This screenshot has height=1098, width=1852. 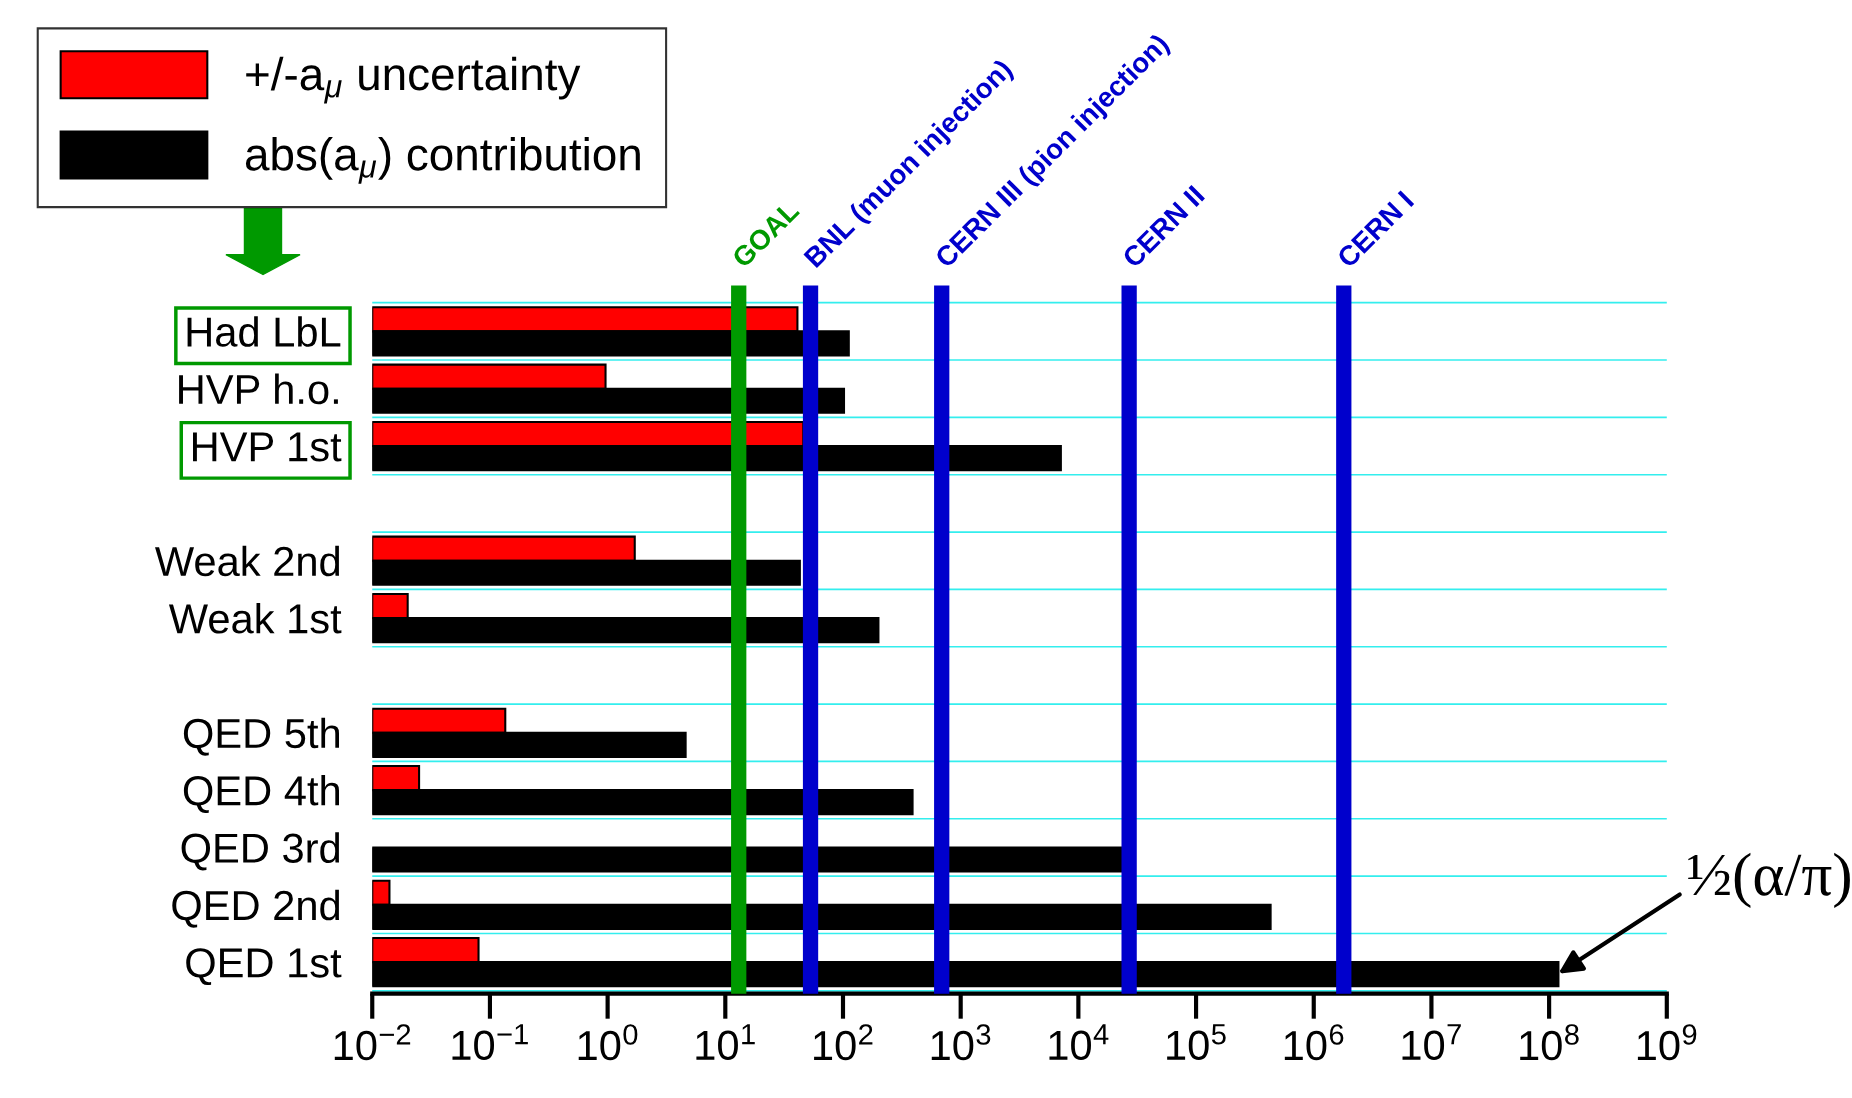 What do you see at coordinates (608, 1042) in the screenshot?
I see `x-tick-label: 10$^{0}$` at bounding box center [608, 1042].